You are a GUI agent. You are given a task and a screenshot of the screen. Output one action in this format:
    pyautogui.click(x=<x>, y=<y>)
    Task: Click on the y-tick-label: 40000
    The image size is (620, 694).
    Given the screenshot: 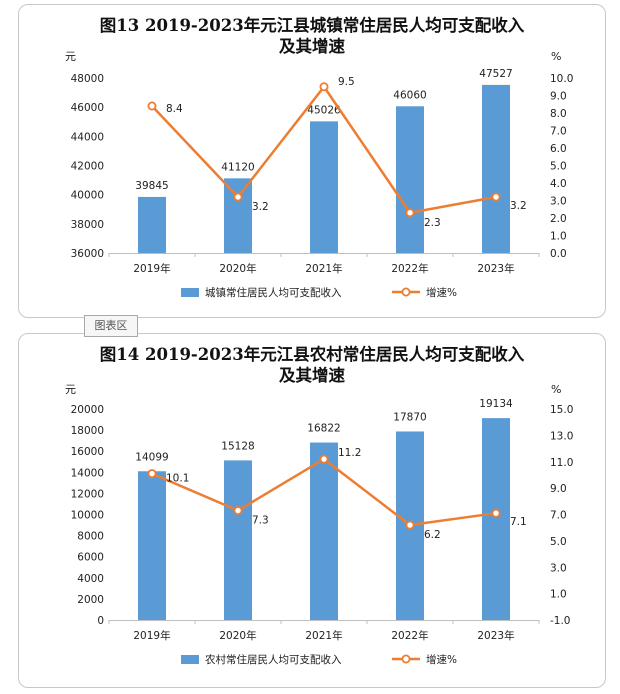 What is the action you would take?
    pyautogui.click(x=87, y=196)
    